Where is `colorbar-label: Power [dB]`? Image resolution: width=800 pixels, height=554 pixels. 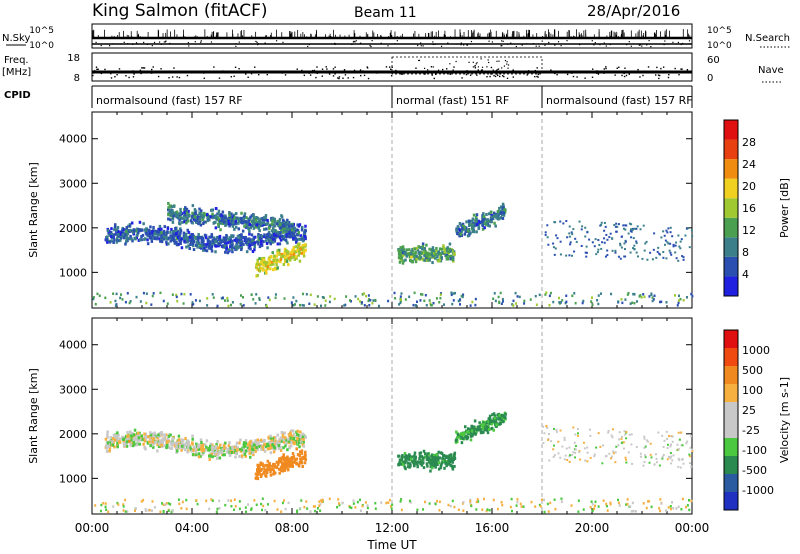
colorbar-label: Power [dB] is located at coordinates (784, 208).